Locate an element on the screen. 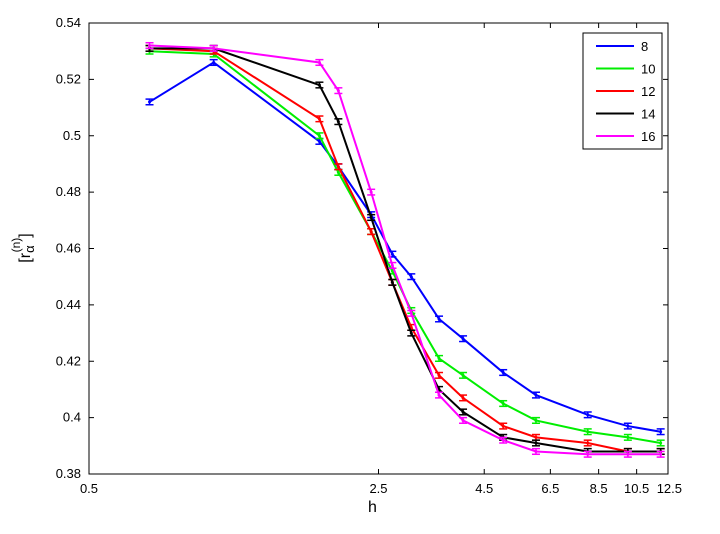 This screenshot has height=534, width=720. x-axis-title: h is located at coordinates (372, 507).